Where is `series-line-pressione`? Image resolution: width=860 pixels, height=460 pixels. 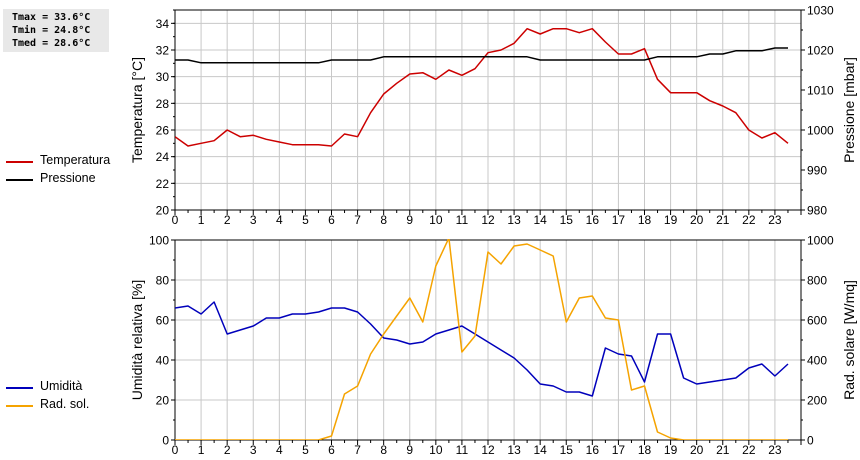
series-line-pressione is located at coordinates (481, 55).